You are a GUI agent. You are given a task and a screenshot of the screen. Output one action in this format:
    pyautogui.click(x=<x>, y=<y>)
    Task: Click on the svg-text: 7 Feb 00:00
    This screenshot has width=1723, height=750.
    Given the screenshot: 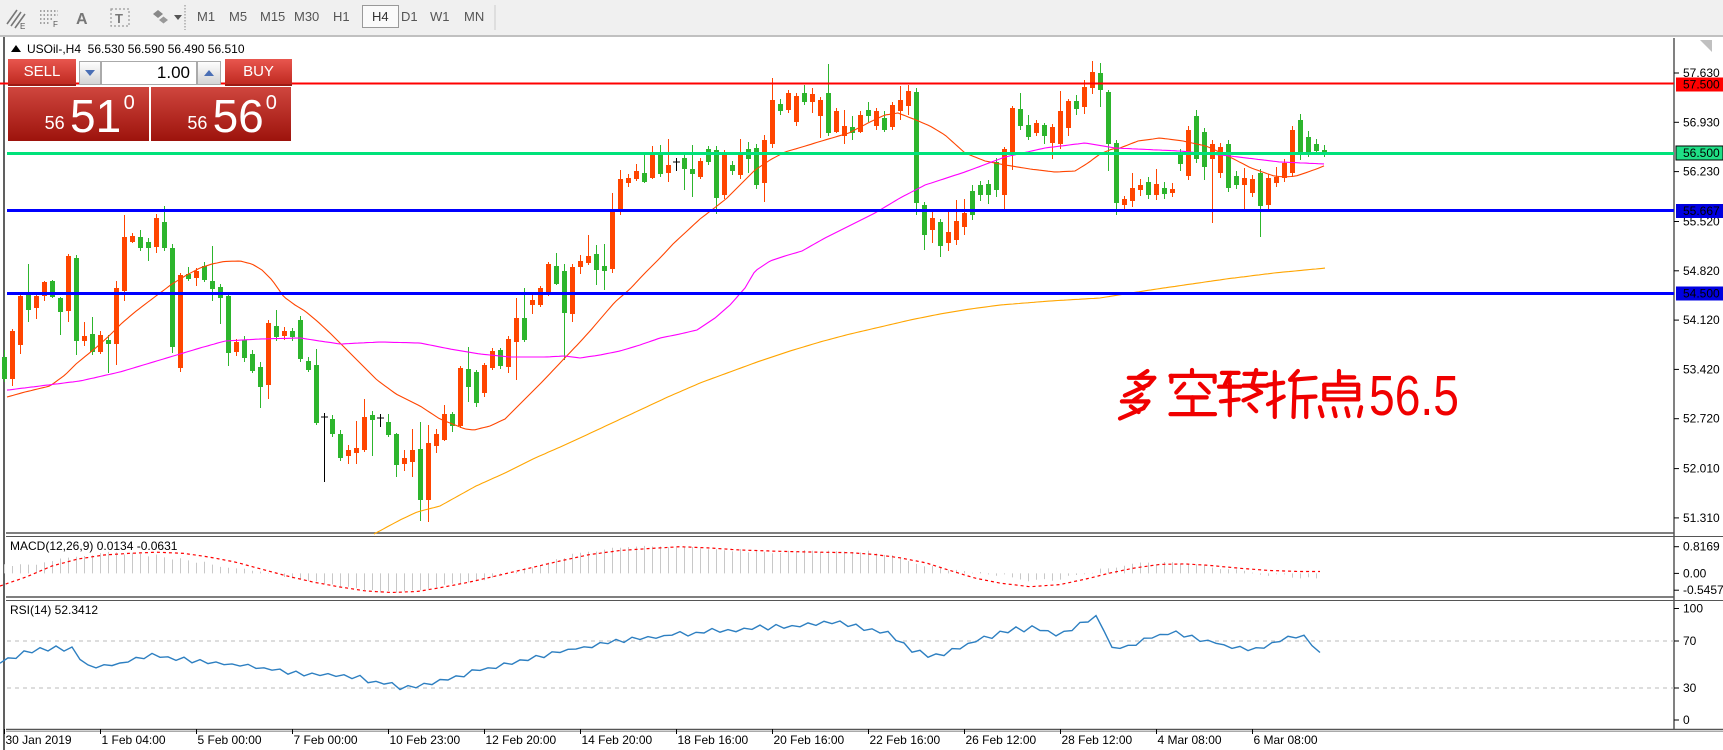 What is the action you would take?
    pyautogui.click(x=326, y=740)
    